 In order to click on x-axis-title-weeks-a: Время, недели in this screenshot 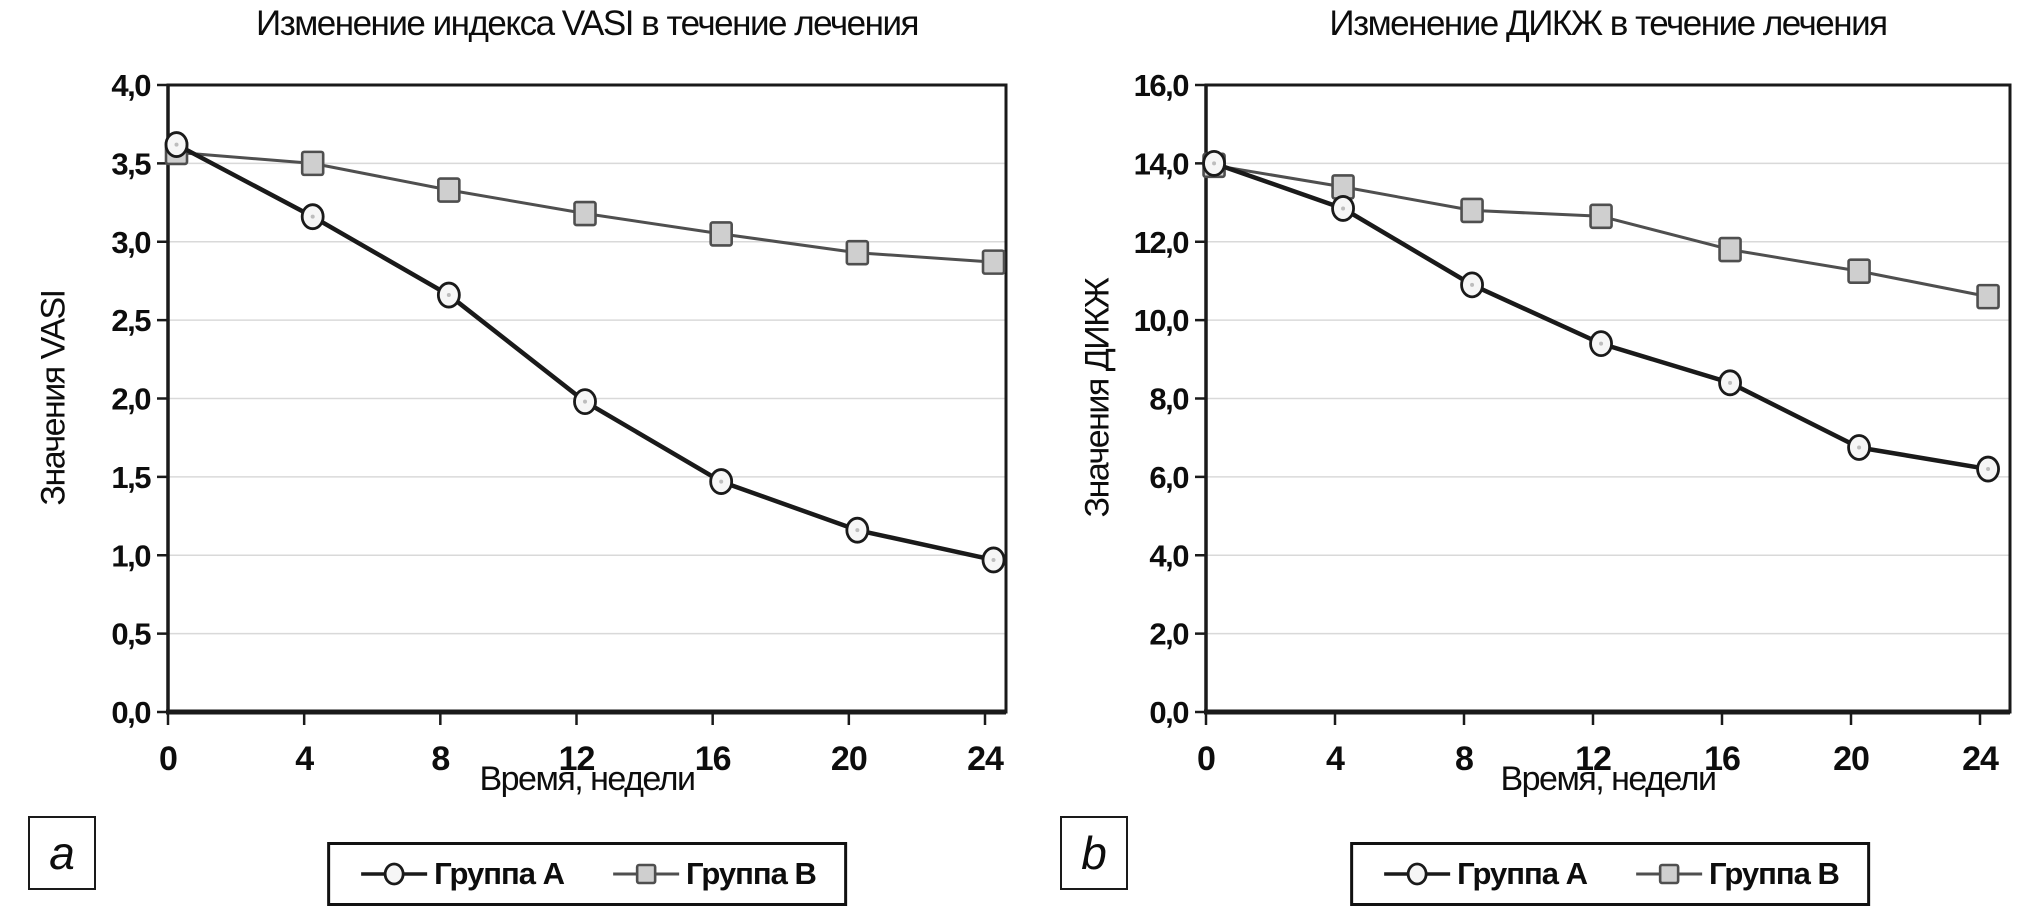, I will do `click(587, 779)`.